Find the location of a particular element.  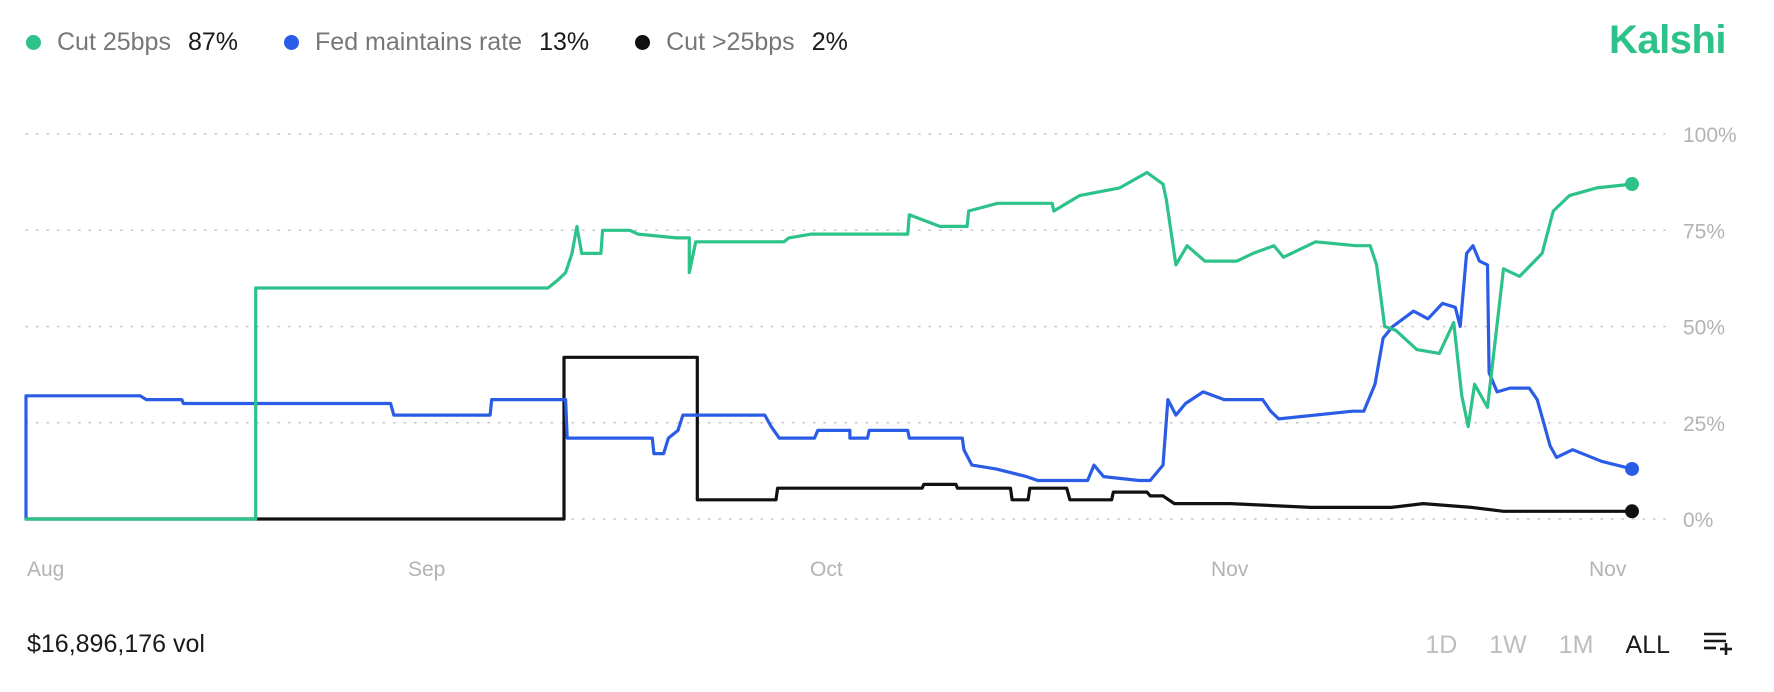

x-tick-label: Aug is located at coordinates (45, 569).